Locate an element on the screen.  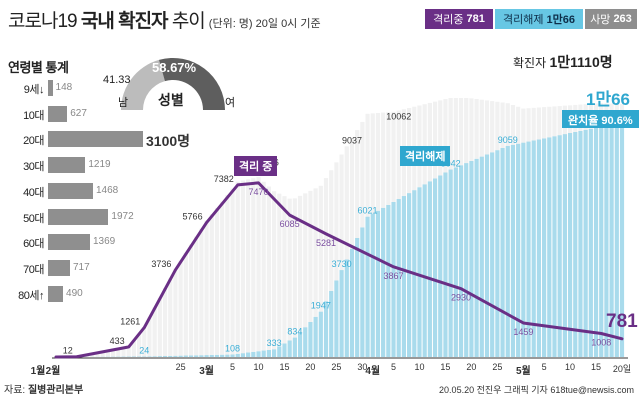
confirmed-value-label: 9037 is located at coordinates (352, 140).